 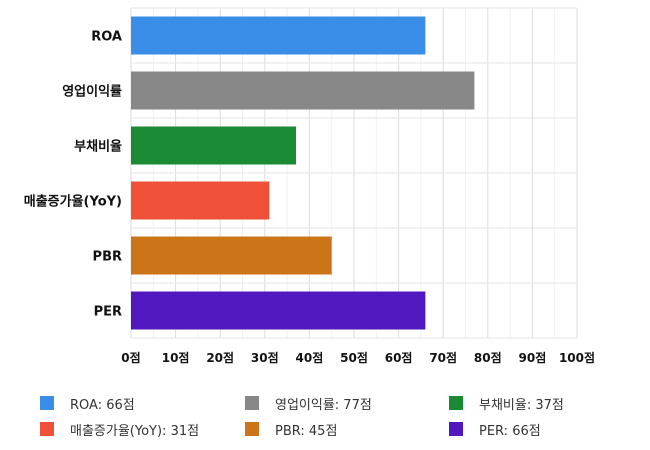 What do you see at coordinates (92, 92) in the screenshot?
I see `category-label: 영업이익률` at bounding box center [92, 92].